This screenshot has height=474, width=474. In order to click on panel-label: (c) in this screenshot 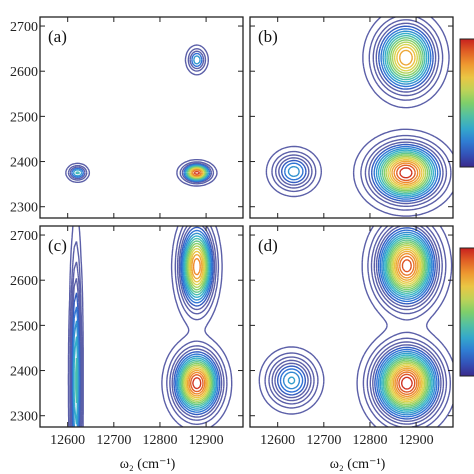, I will do `click(57, 245)`.